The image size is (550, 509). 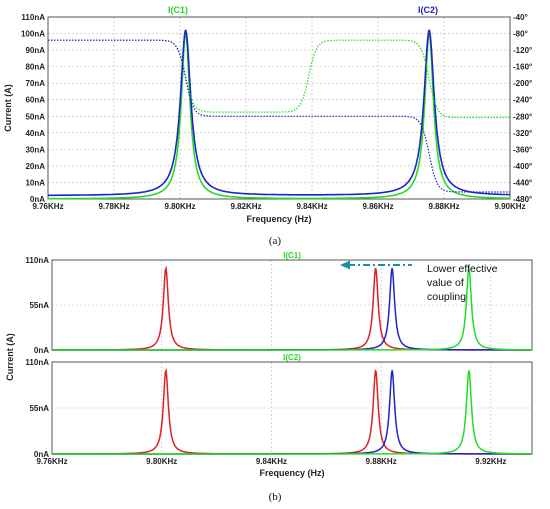 What do you see at coordinates (522, 149) in the screenshot?
I see `y2-tick-label: -360°` at bounding box center [522, 149].